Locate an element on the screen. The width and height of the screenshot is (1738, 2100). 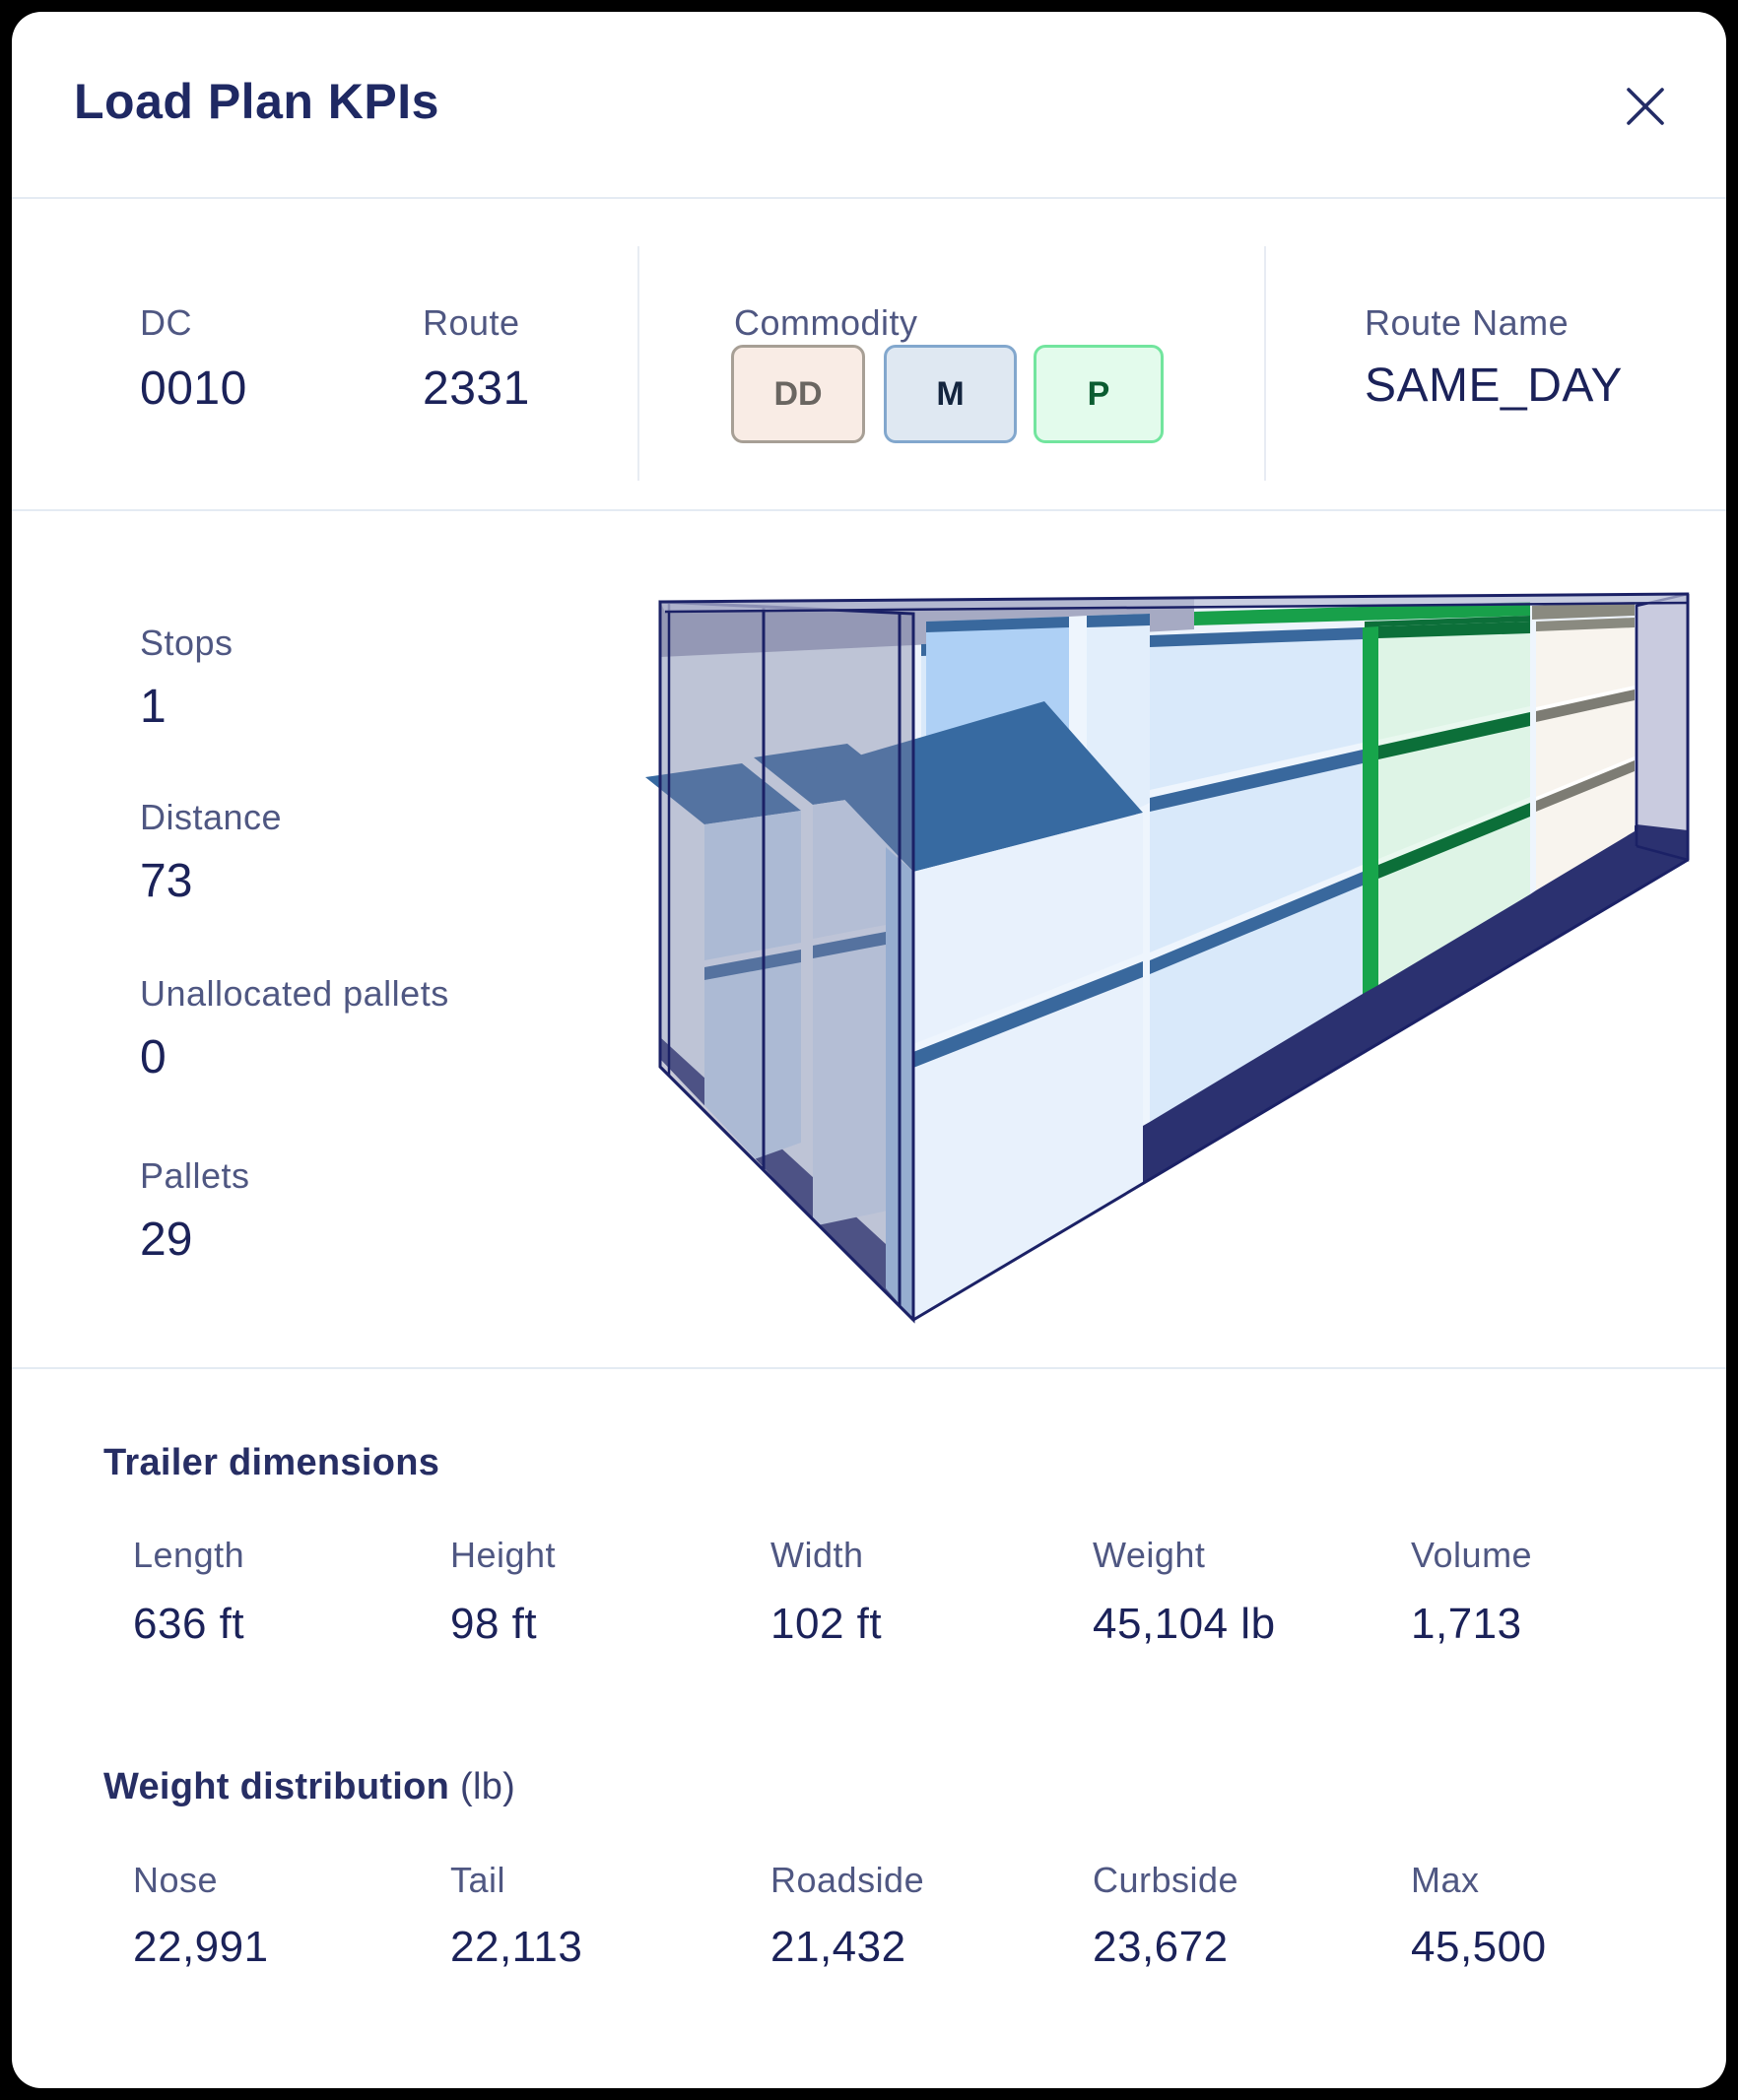
stat-stops: Stops 1 is located at coordinates (187, 678).